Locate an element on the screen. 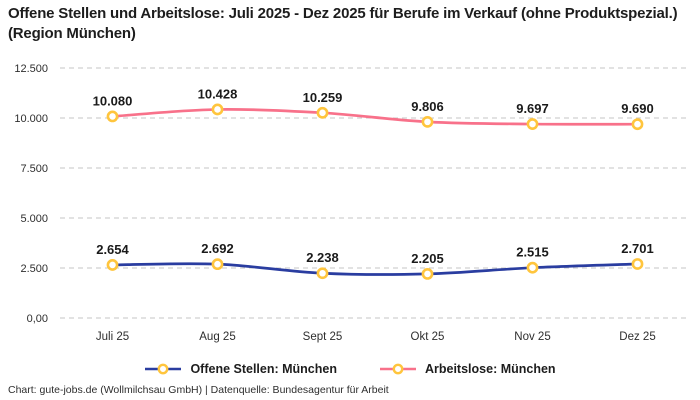 The height and width of the screenshot is (400, 700). legend-item-offene-stellen: Offene Stellen: München is located at coordinates (240, 369).